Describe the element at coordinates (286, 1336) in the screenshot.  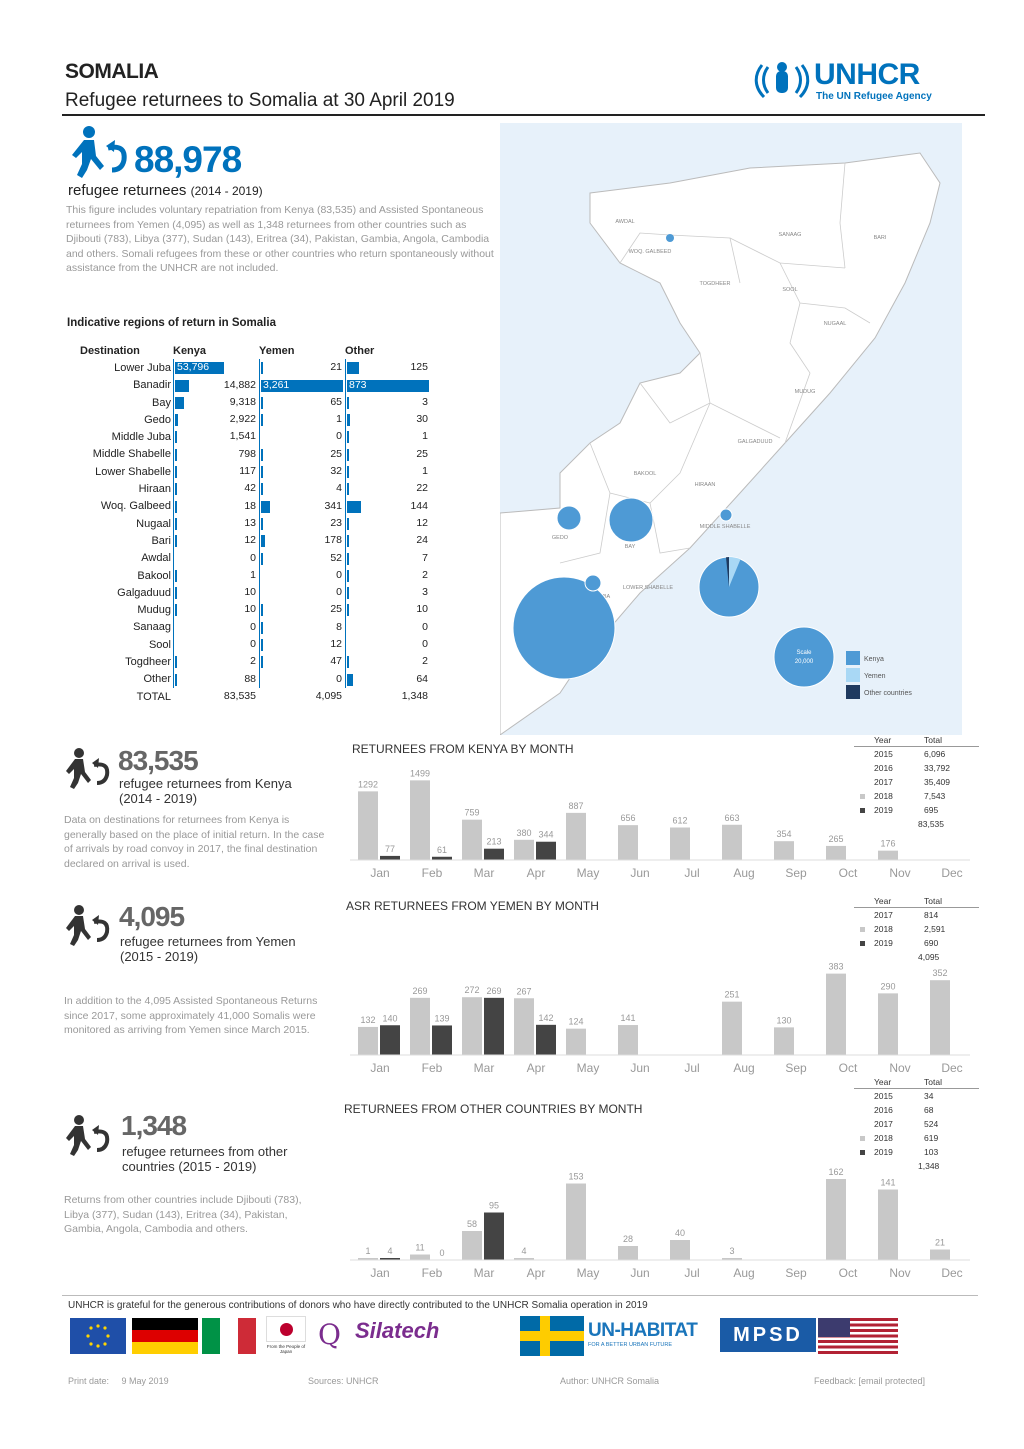
I see `japan-flag-icon: From the People of Japan` at that location.